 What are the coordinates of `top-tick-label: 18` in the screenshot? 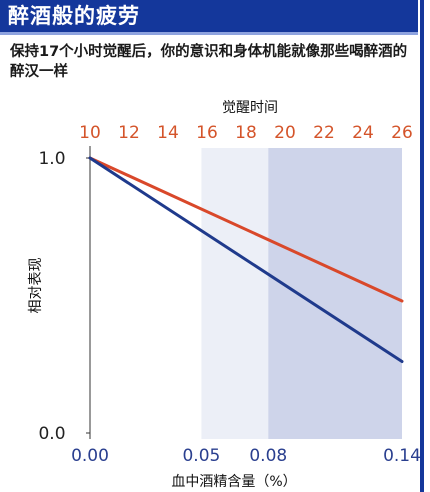 It's located at (246, 133).